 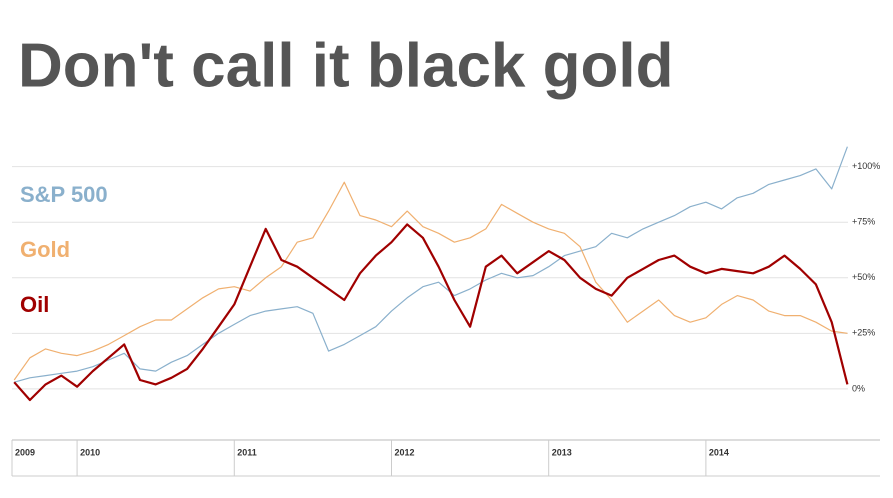 What do you see at coordinates (863, 333) in the screenshot?
I see `y-tick-label: +25%` at bounding box center [863, 333].